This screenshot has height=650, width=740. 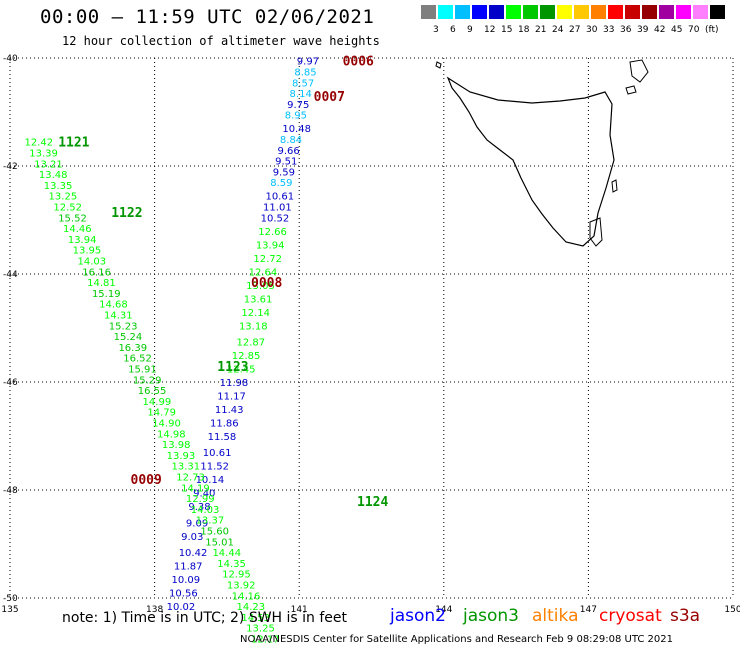 What do you see at coordinates (204, 494) in the screenshot?
I see `wave-height-value: 9.40` at bounding box center [204, 494].